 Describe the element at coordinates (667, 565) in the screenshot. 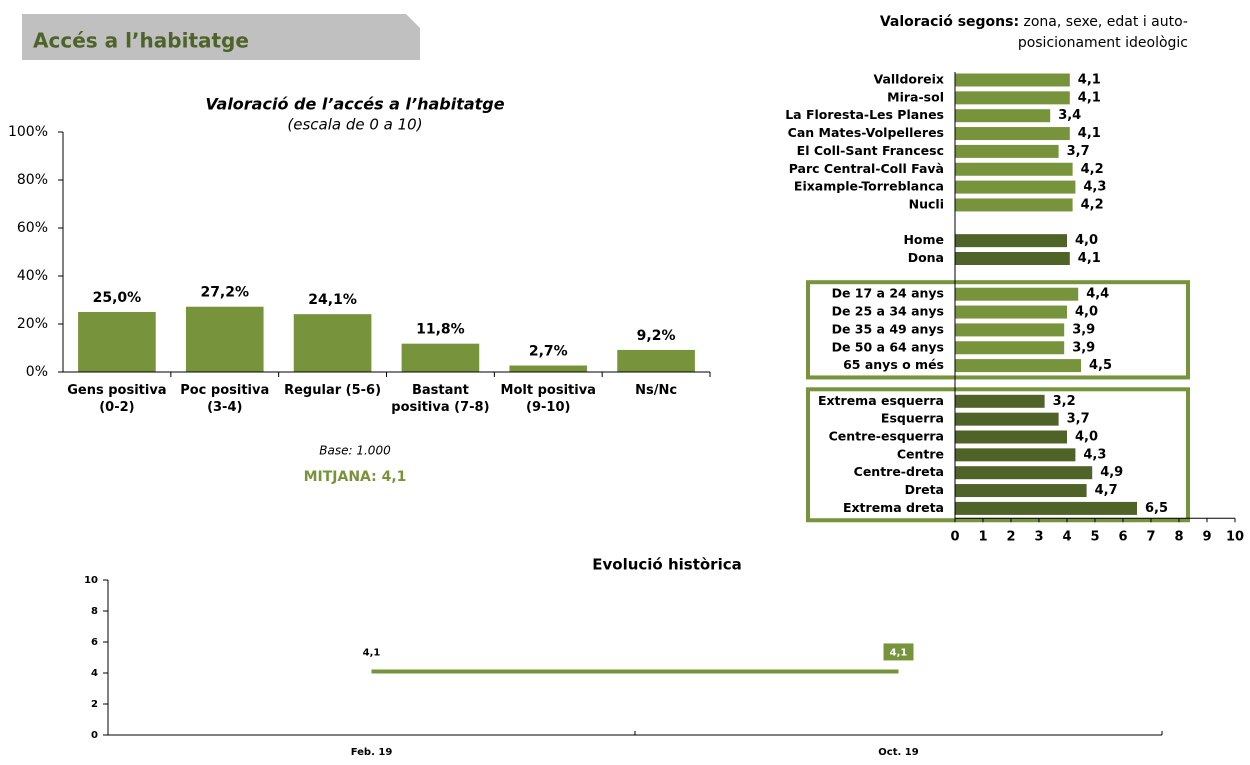

I see `chart-title: Evolució històrica` at that location.